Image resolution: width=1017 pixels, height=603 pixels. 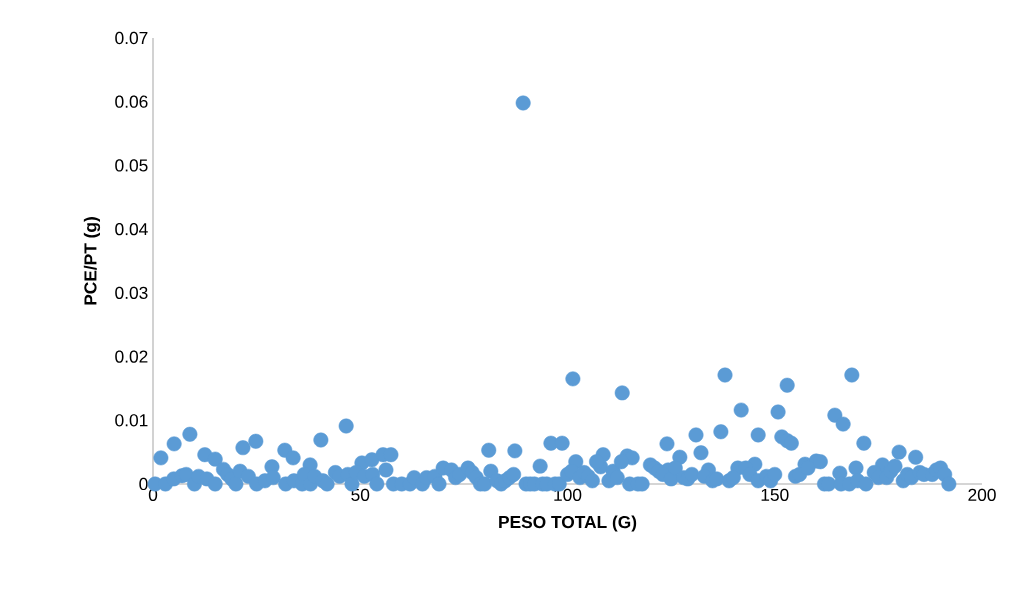 What do you see at coordinates (568, 494) in the screenshot?
I see `x-tick-label: 100` at bounding box center [568, 494].